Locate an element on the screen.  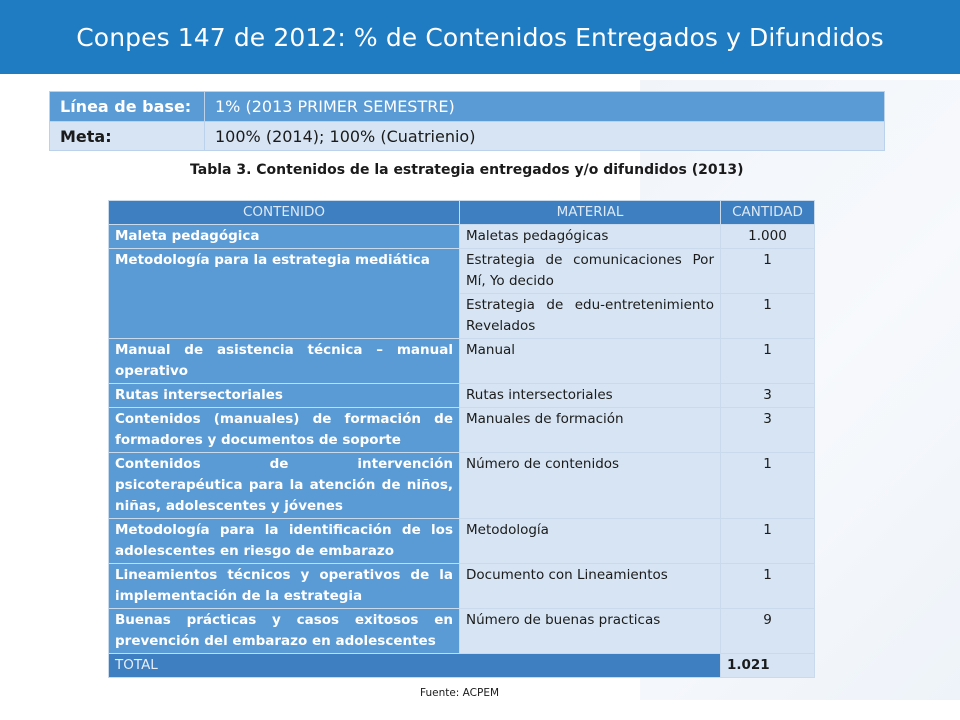
header-contenido: CONTENIDO is located at coordinates (284, 212).